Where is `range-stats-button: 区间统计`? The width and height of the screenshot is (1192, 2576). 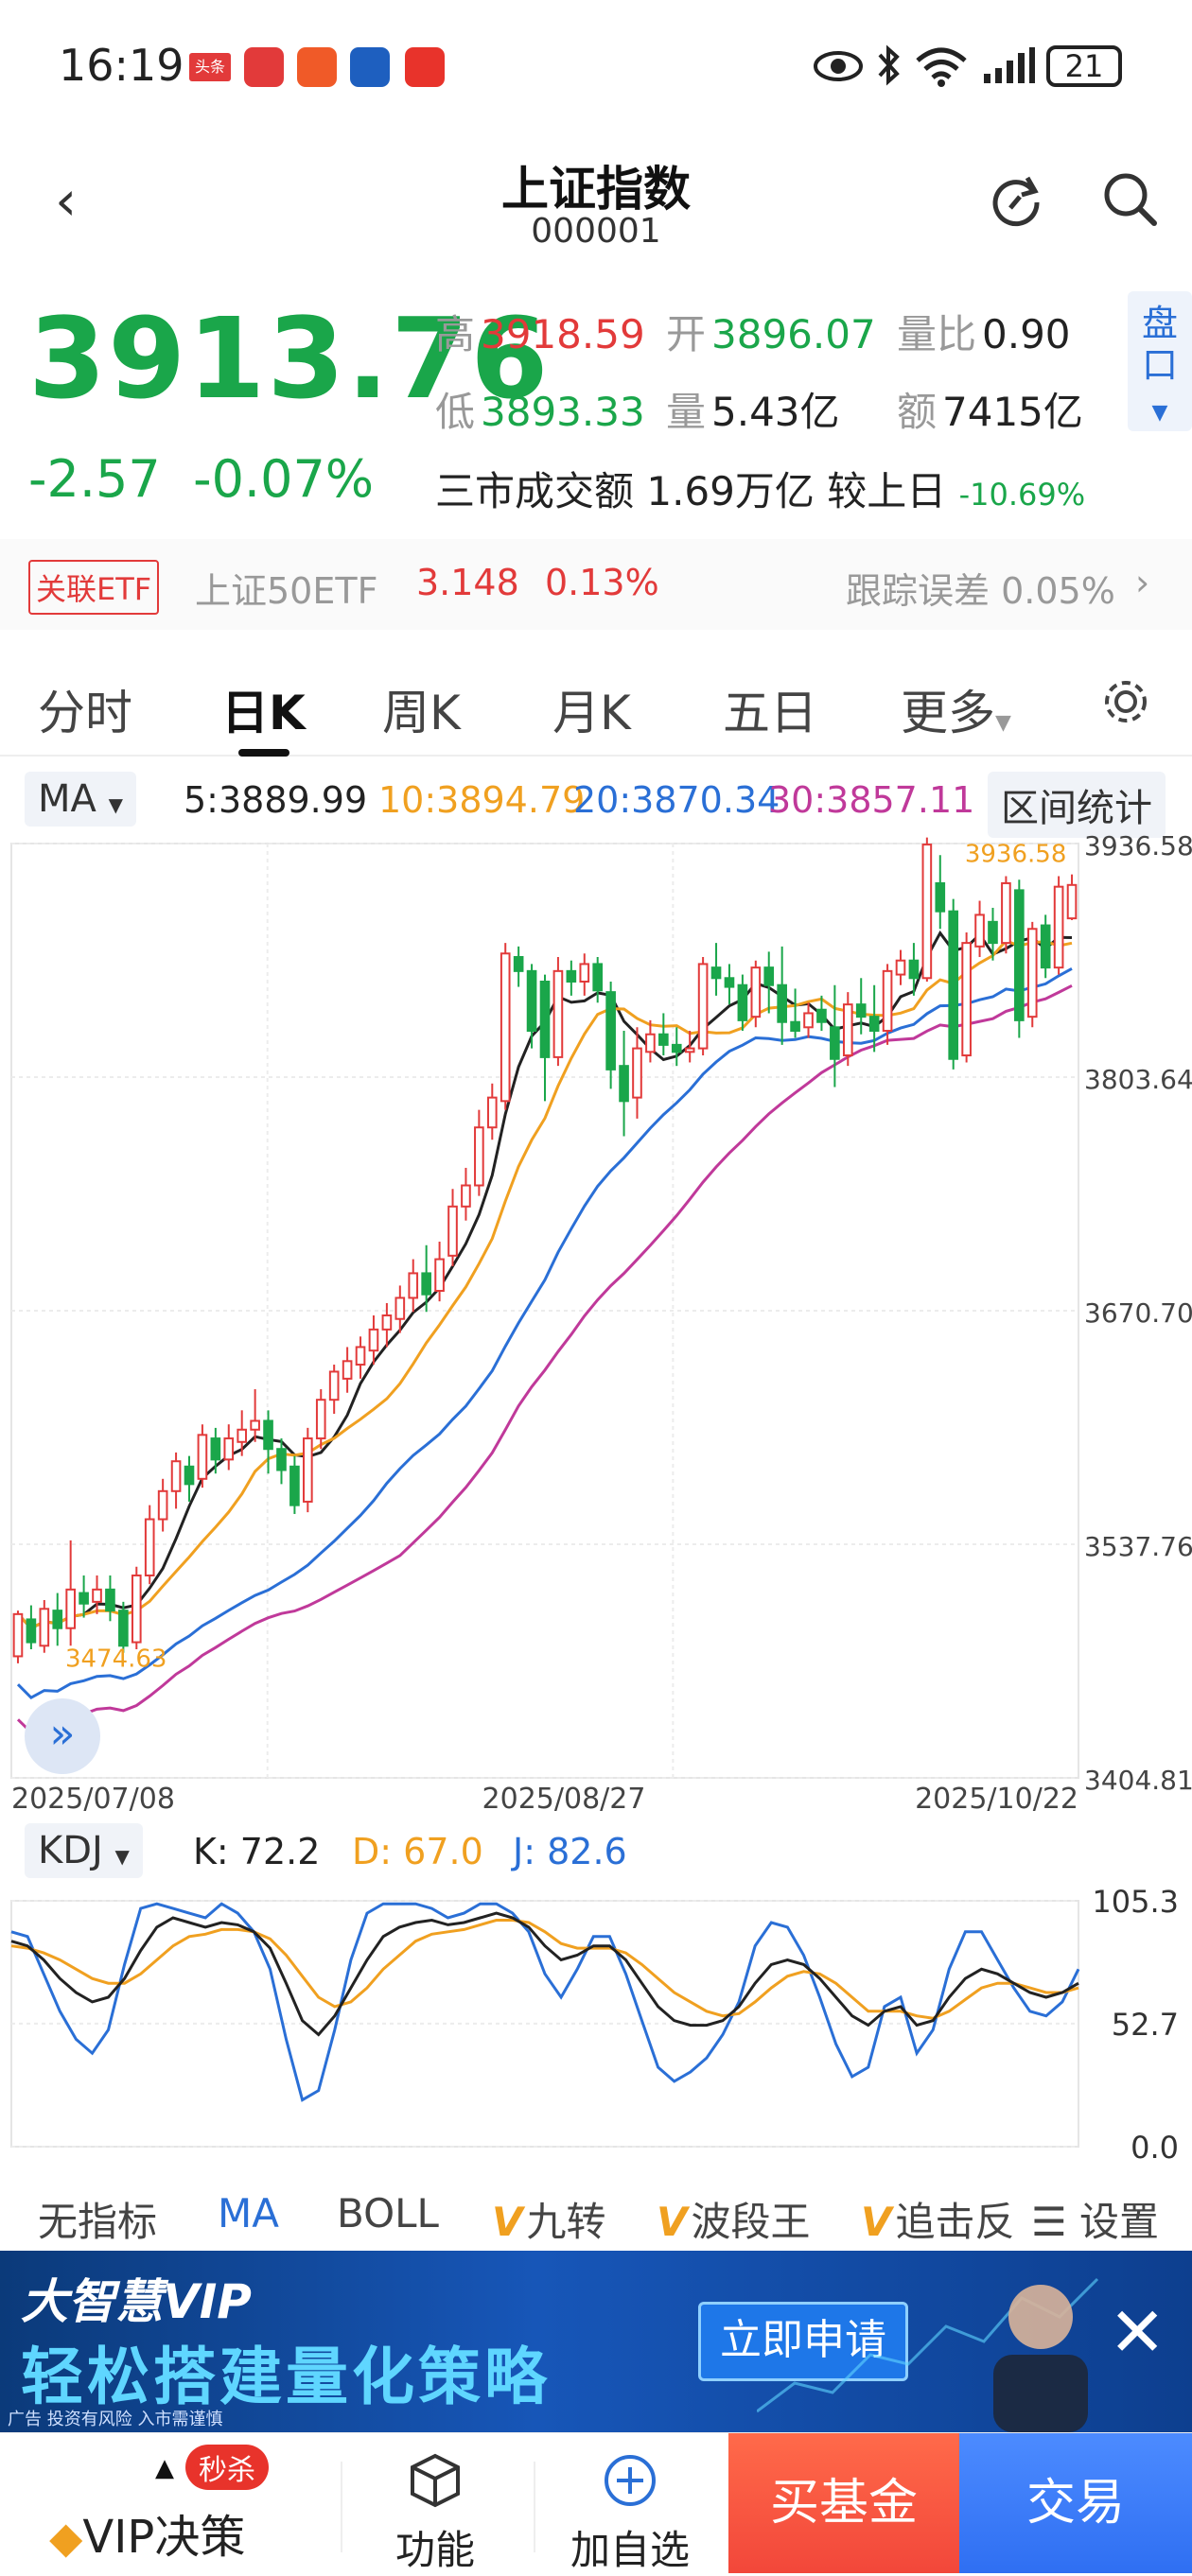 range-stats-button: 区间统计 is located at coordinates (1077, 805).